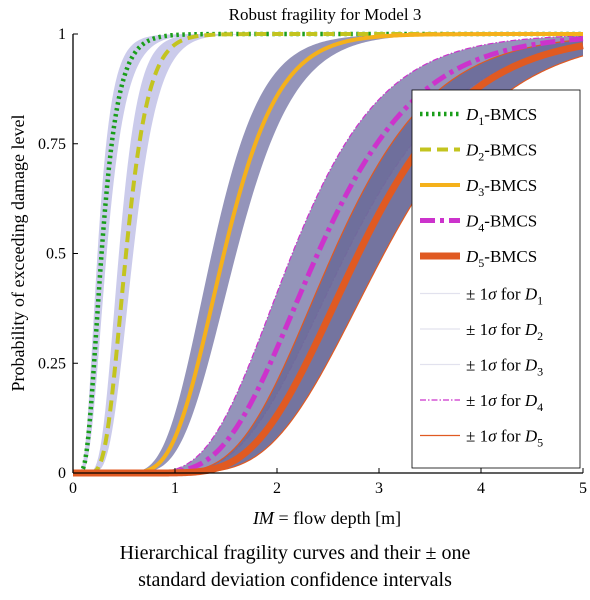 This screenshot has height=600, width=590. Describe the element at coordinates (73, 488) in the screenshot. I see `x-tick-label: 0` at that location.